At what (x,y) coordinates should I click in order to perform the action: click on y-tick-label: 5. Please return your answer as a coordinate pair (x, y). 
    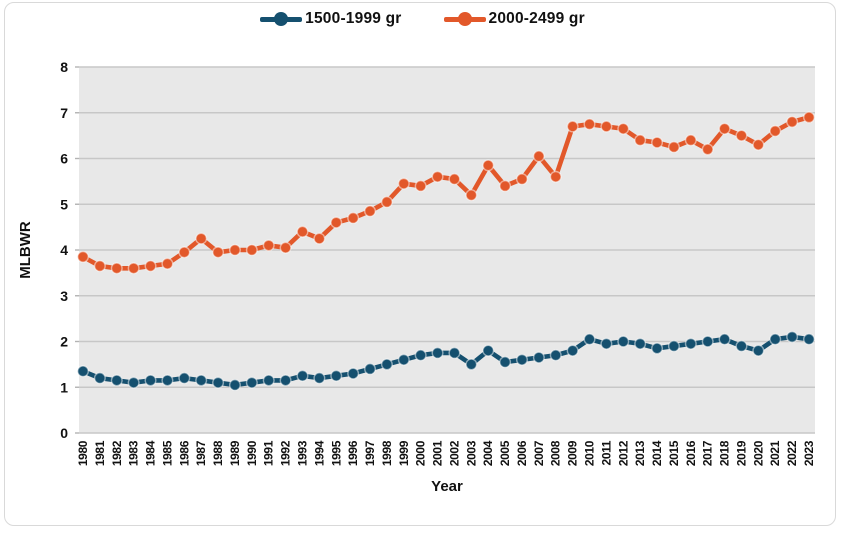
    Looking at the image, I should click on (64, 204).